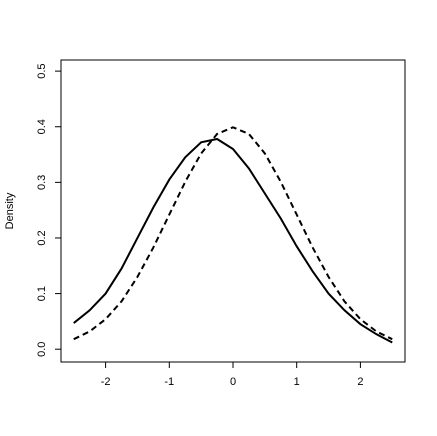 This screenshot has width=437, height=436. I want to click on x-tick-label: 1, so click(297, 382).